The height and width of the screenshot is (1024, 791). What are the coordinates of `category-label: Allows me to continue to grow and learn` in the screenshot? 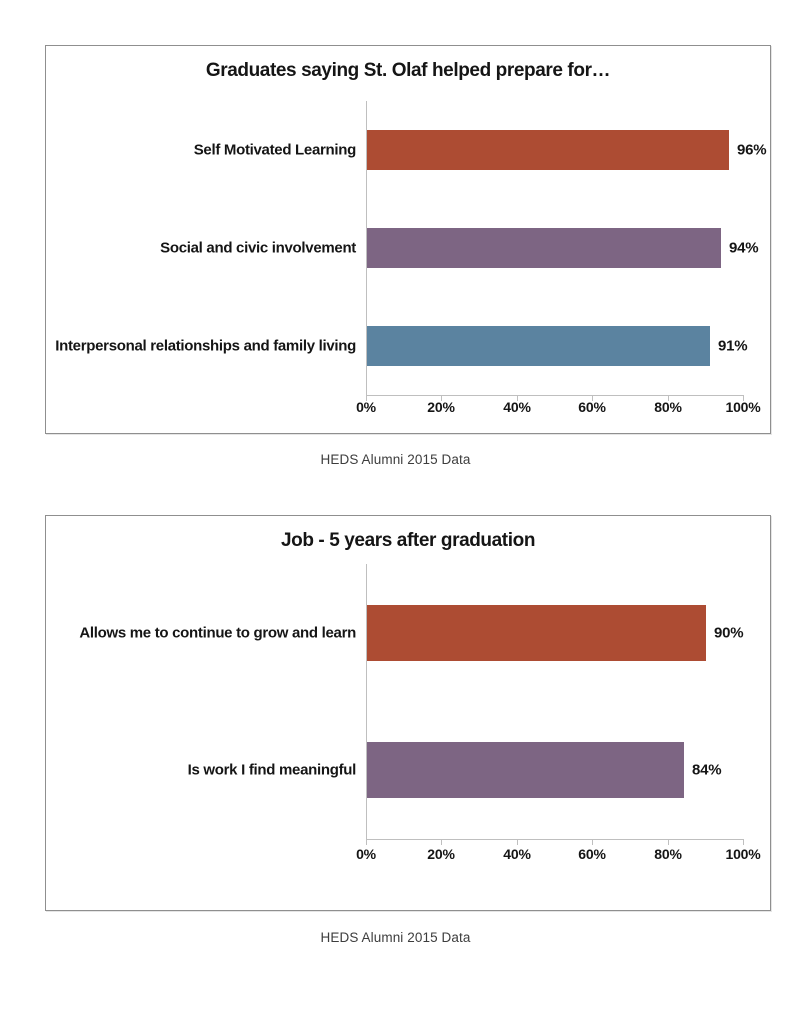 It's located at (217, 633).